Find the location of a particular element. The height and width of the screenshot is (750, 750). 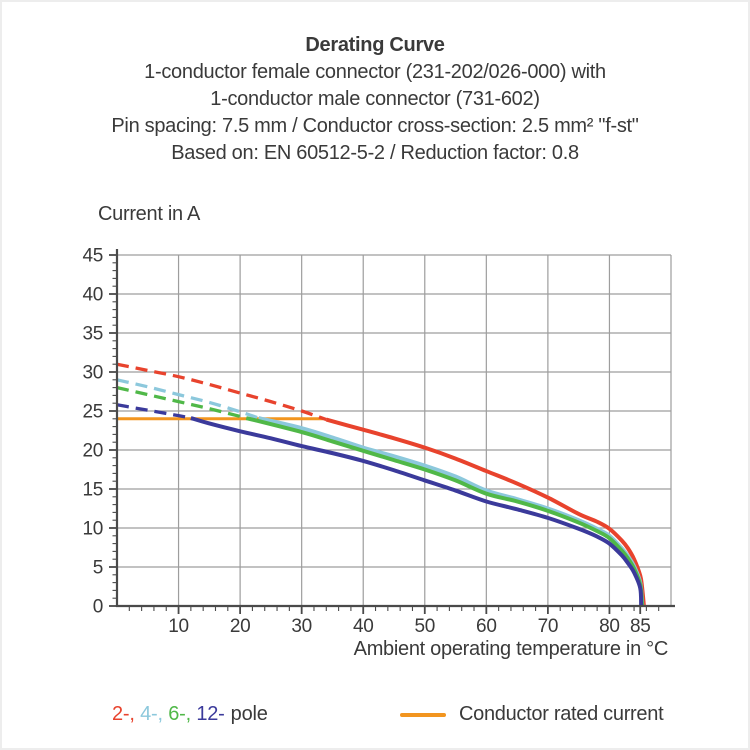

chart-title: Derating Curve is located at coordinates (375, 45).